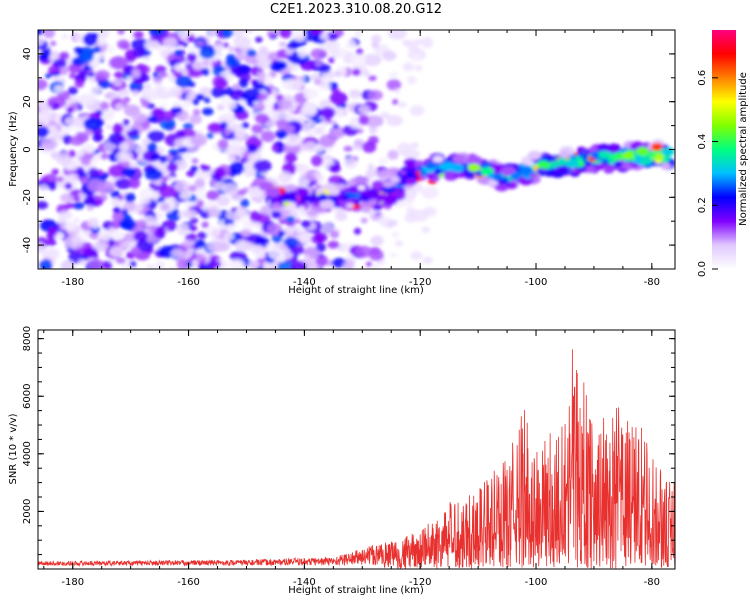  What do you see at coordinates (702, 142) in the screenshot?
I see `colorbar-tick-label: 0.4` at bounding box center [702, 142].